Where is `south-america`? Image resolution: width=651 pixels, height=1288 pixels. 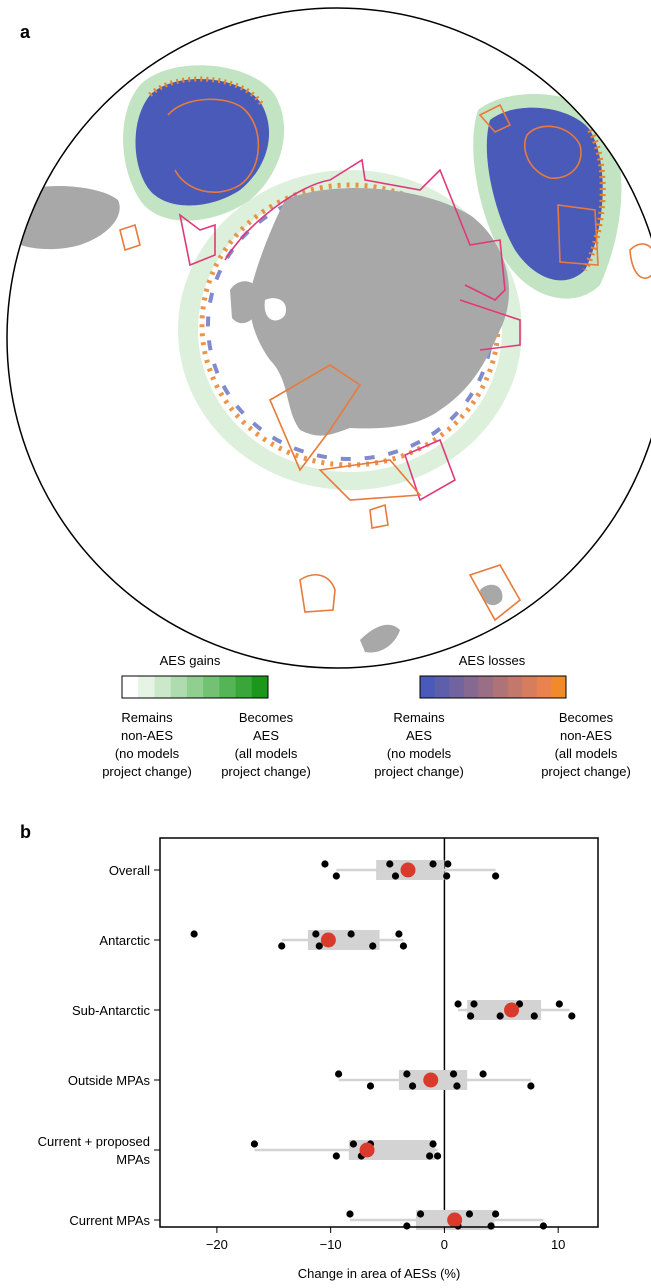
south-america is located at coordinates (65, 217).